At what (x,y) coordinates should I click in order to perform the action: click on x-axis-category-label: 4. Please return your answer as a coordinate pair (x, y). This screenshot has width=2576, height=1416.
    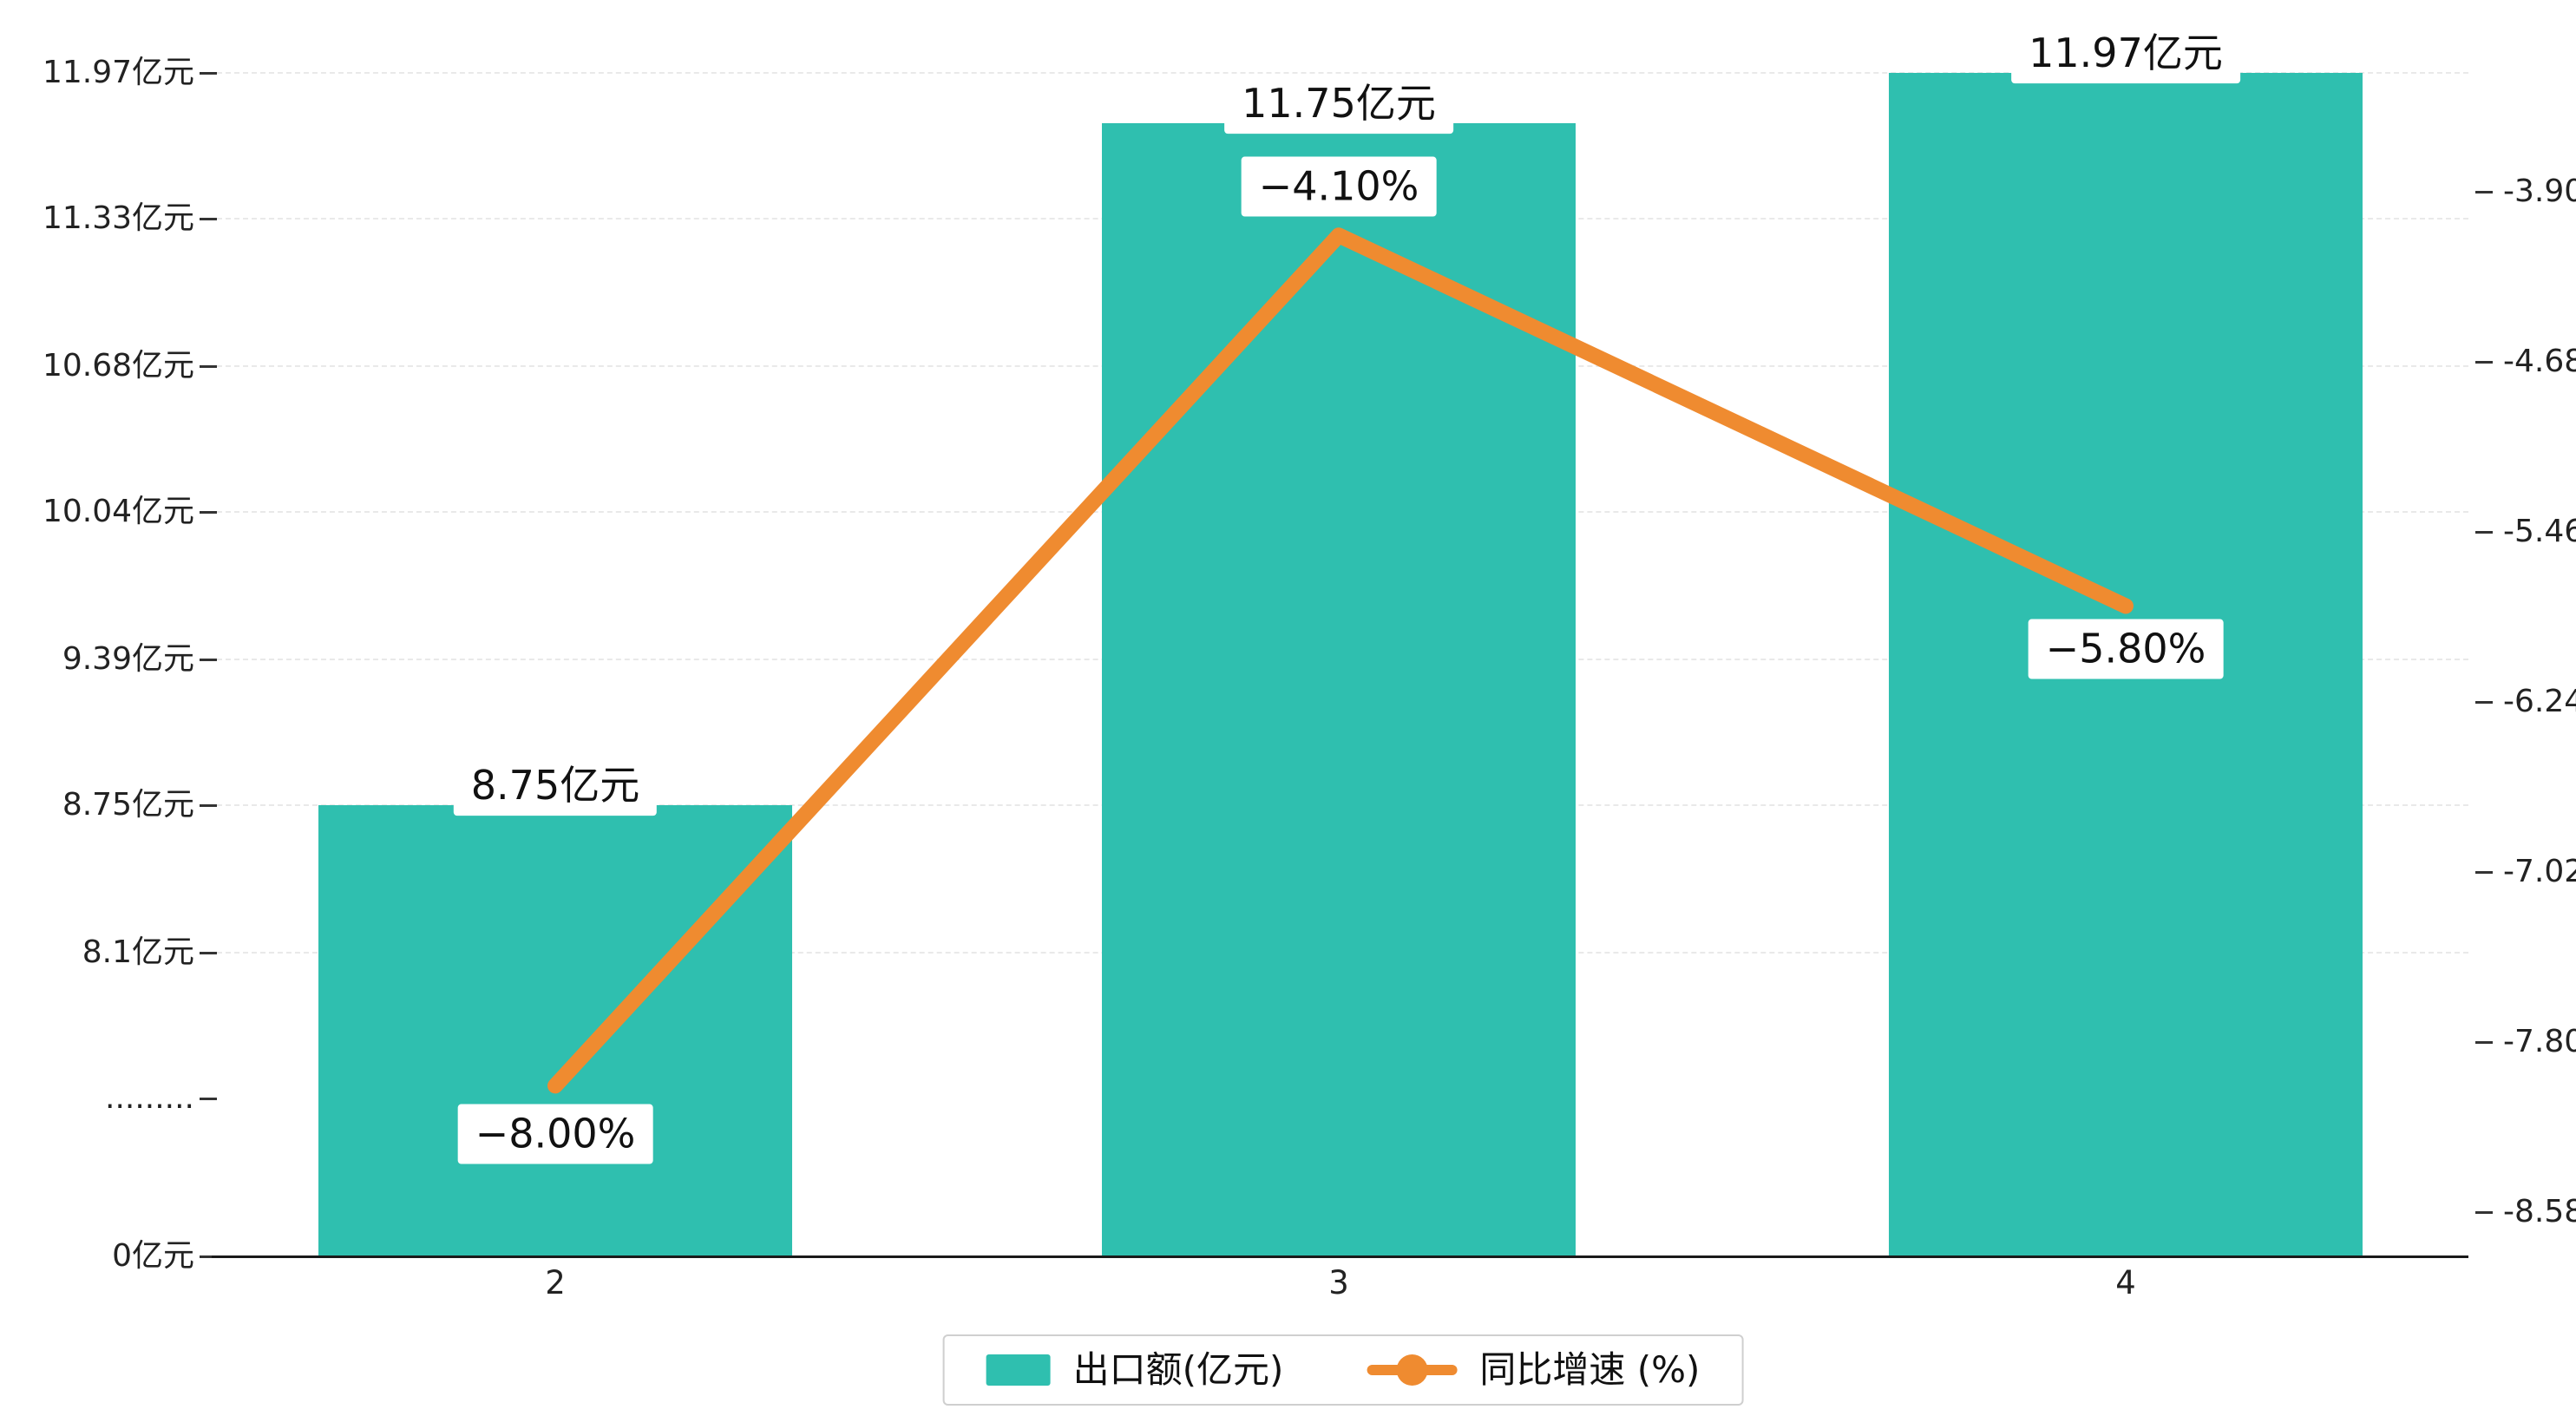
    Looking at the image, I should click on (2125, 1282).